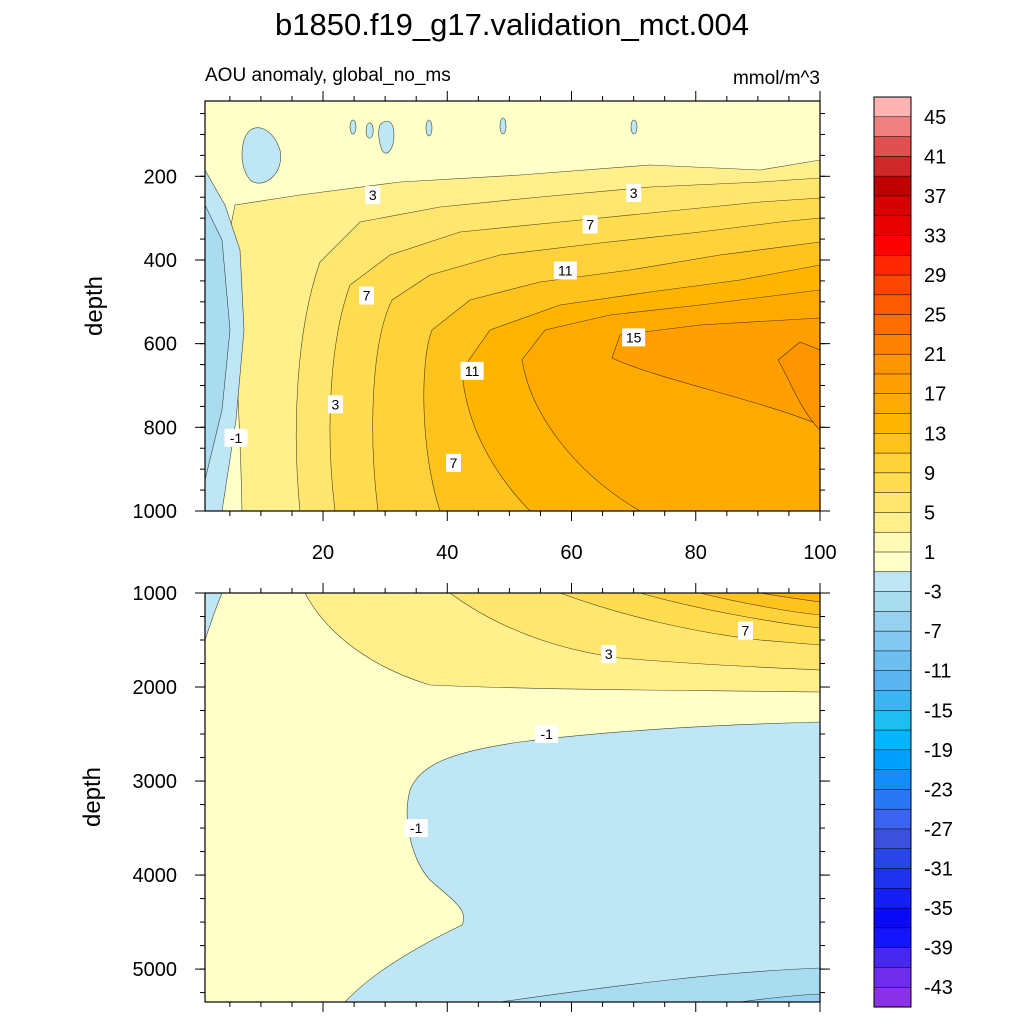 This screenshot has width=1024, height=1024. Describe the element at coordinates (933, 593) in the screenshot. I see `colorbar-tick-label: -3` at that location.